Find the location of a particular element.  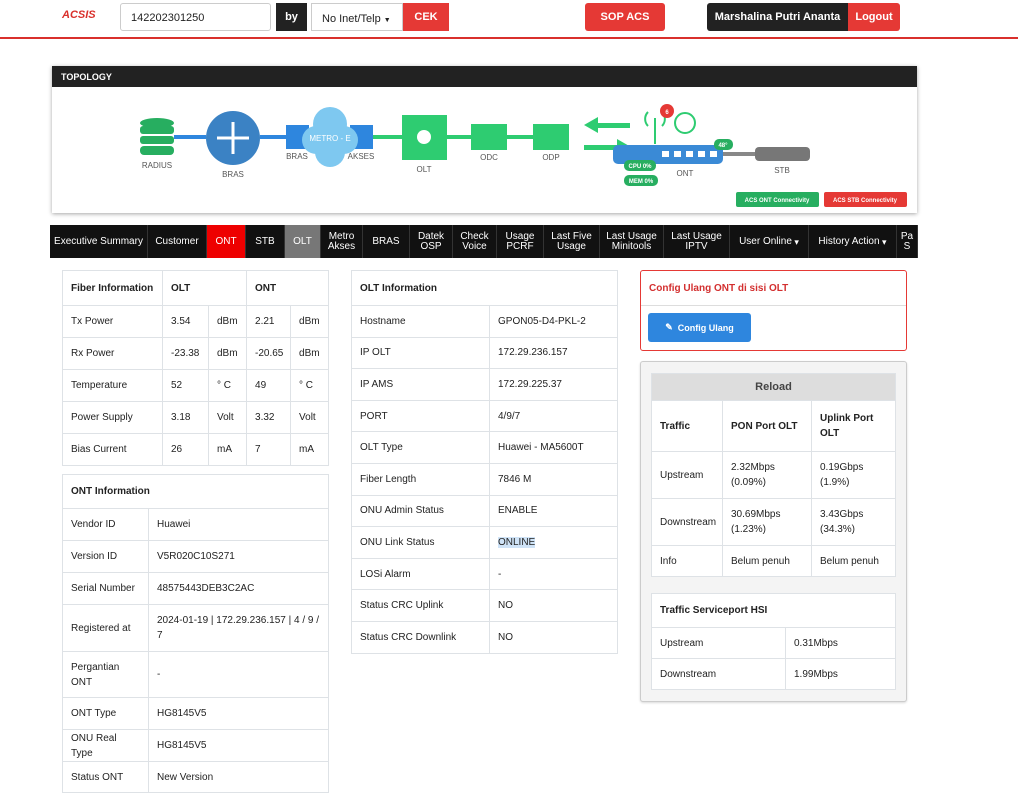

nav-tab: Last Usage Minitools is located at coordinates (632, 241).